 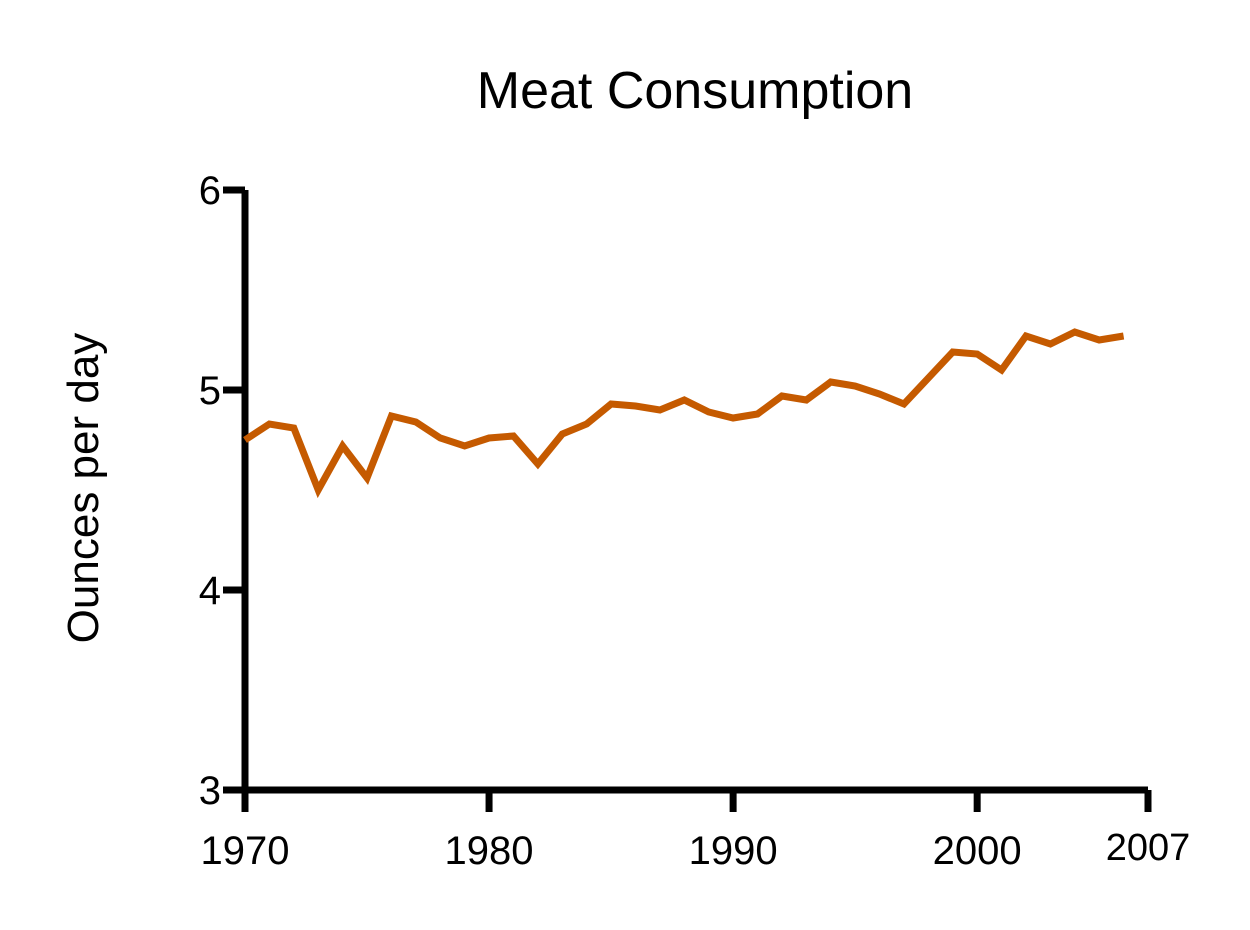 What do you see at coordinates (210, 591) in the screenshot?
I see `y-tick-label: 4` at bounding box center [210, 591].